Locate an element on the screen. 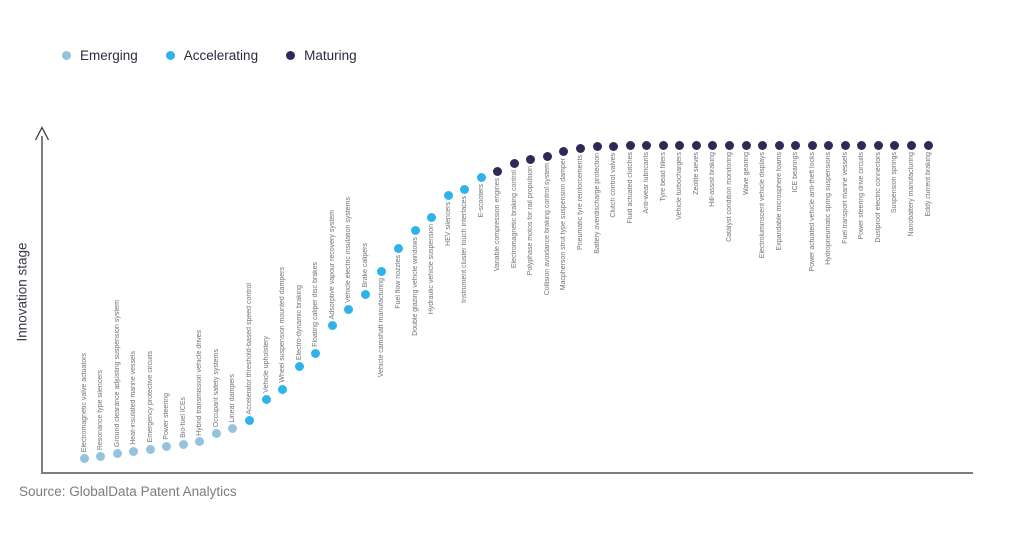 This screenshot has width=1024, height=538. data-point-label: Electromagnetic braking control is located at coordinates (514, 218).